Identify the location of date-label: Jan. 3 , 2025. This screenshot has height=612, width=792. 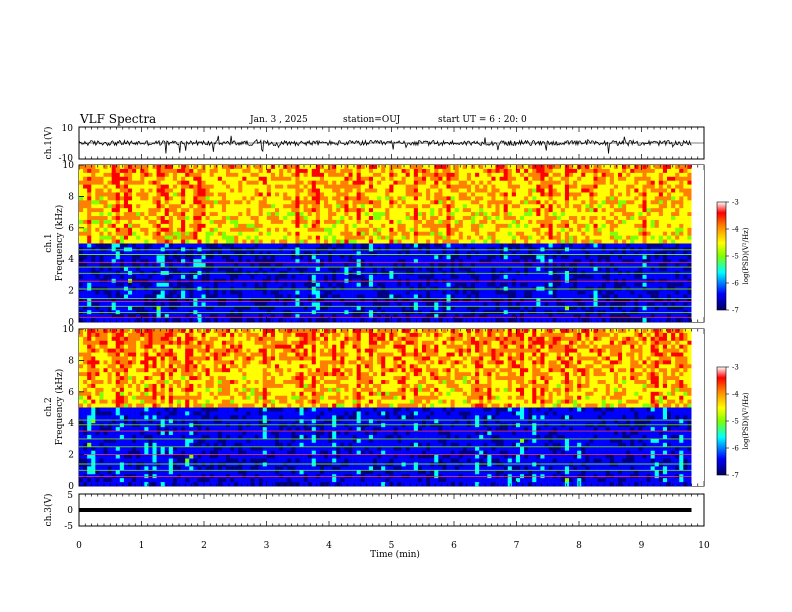
(278, 120).